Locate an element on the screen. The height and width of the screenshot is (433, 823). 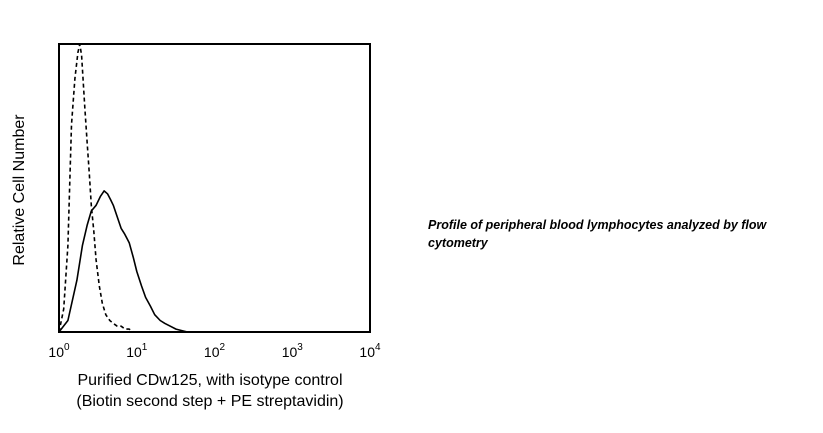
x-tick-label: 10³ is located at coordinates (293, 351).